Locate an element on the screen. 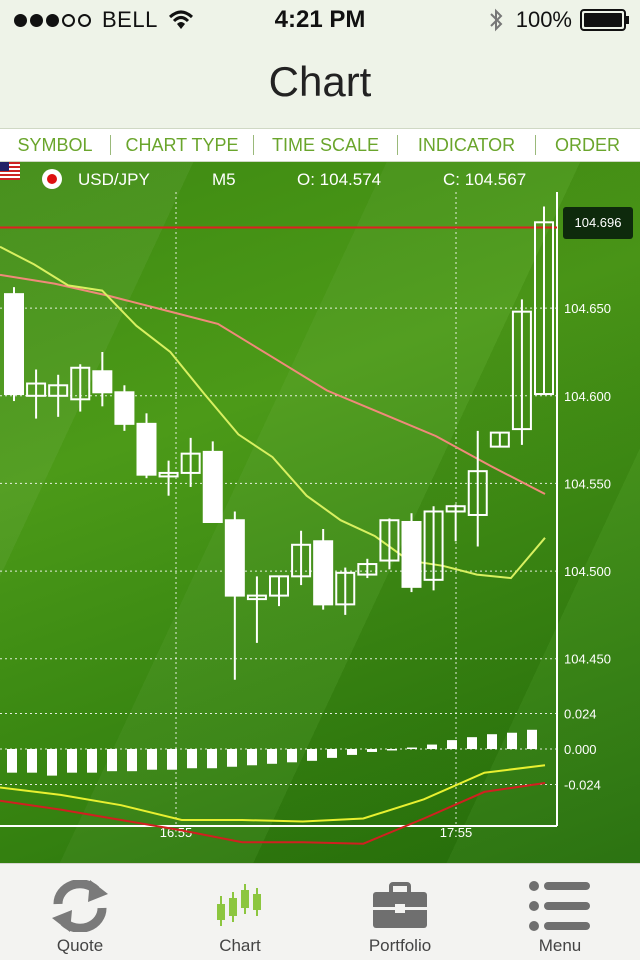 The width and height of the screenshot is (640, 960). status-bar: BELL 4:21 PM 100% is located at coordinates (320, 20).